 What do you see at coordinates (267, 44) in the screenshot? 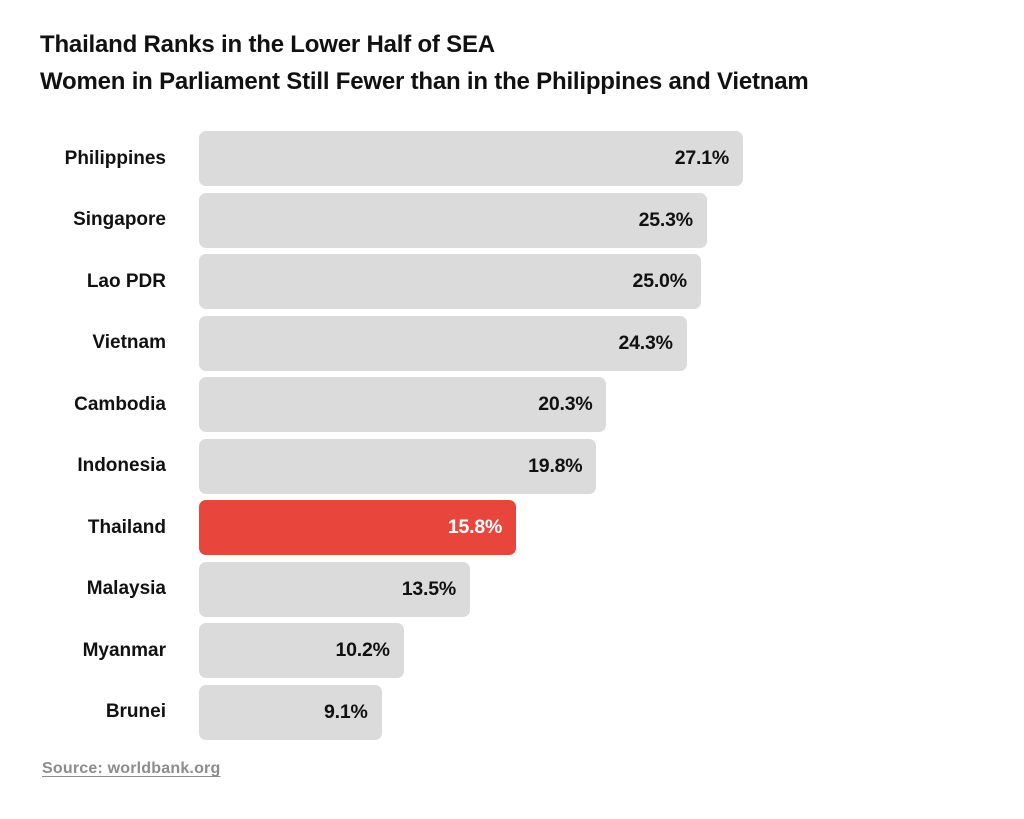
I see `chart-title: Thailand Ranks in the Lower Half of SEA` at bounding box center [267, 44].